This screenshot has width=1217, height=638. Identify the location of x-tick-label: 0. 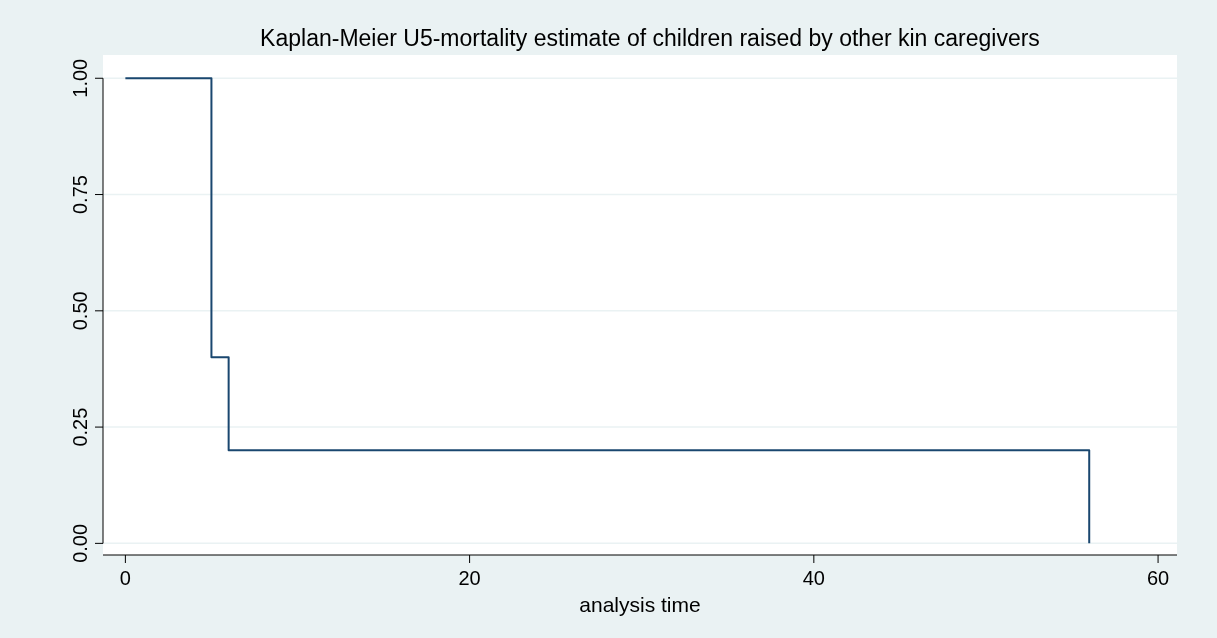
(125, 578).